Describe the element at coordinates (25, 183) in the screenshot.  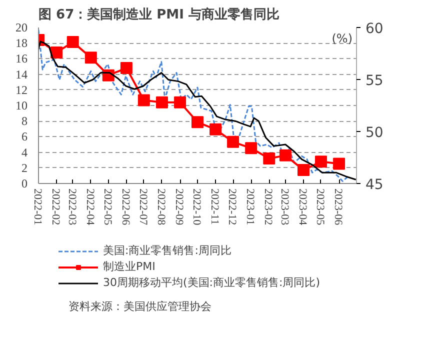
I see `y-tick-label: 0` at that location.